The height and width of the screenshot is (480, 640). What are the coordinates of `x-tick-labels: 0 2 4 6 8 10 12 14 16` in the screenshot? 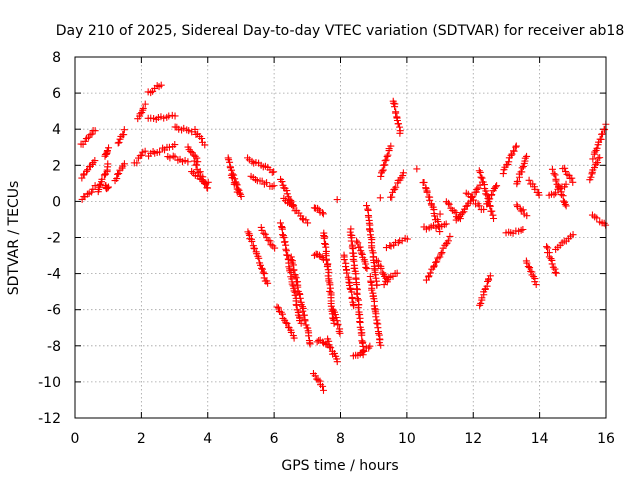 It's located at (343, 439).